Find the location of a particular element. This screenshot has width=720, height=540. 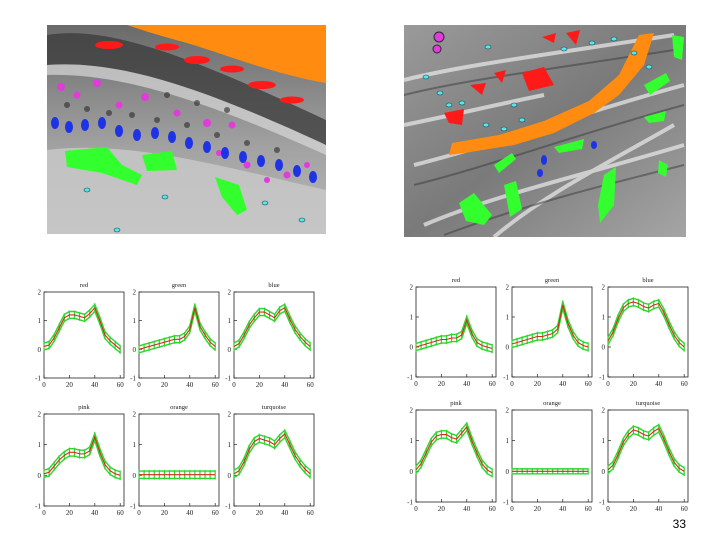

chart-title: blue is located at coordinates (647, 280).